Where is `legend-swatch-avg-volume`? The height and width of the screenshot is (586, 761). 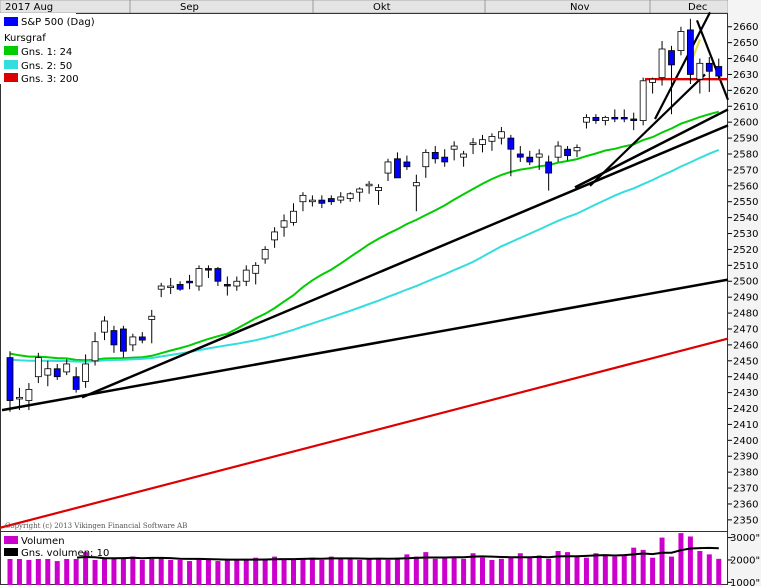 legend-swatch-avg-volume is located at coordinates (11, 552).